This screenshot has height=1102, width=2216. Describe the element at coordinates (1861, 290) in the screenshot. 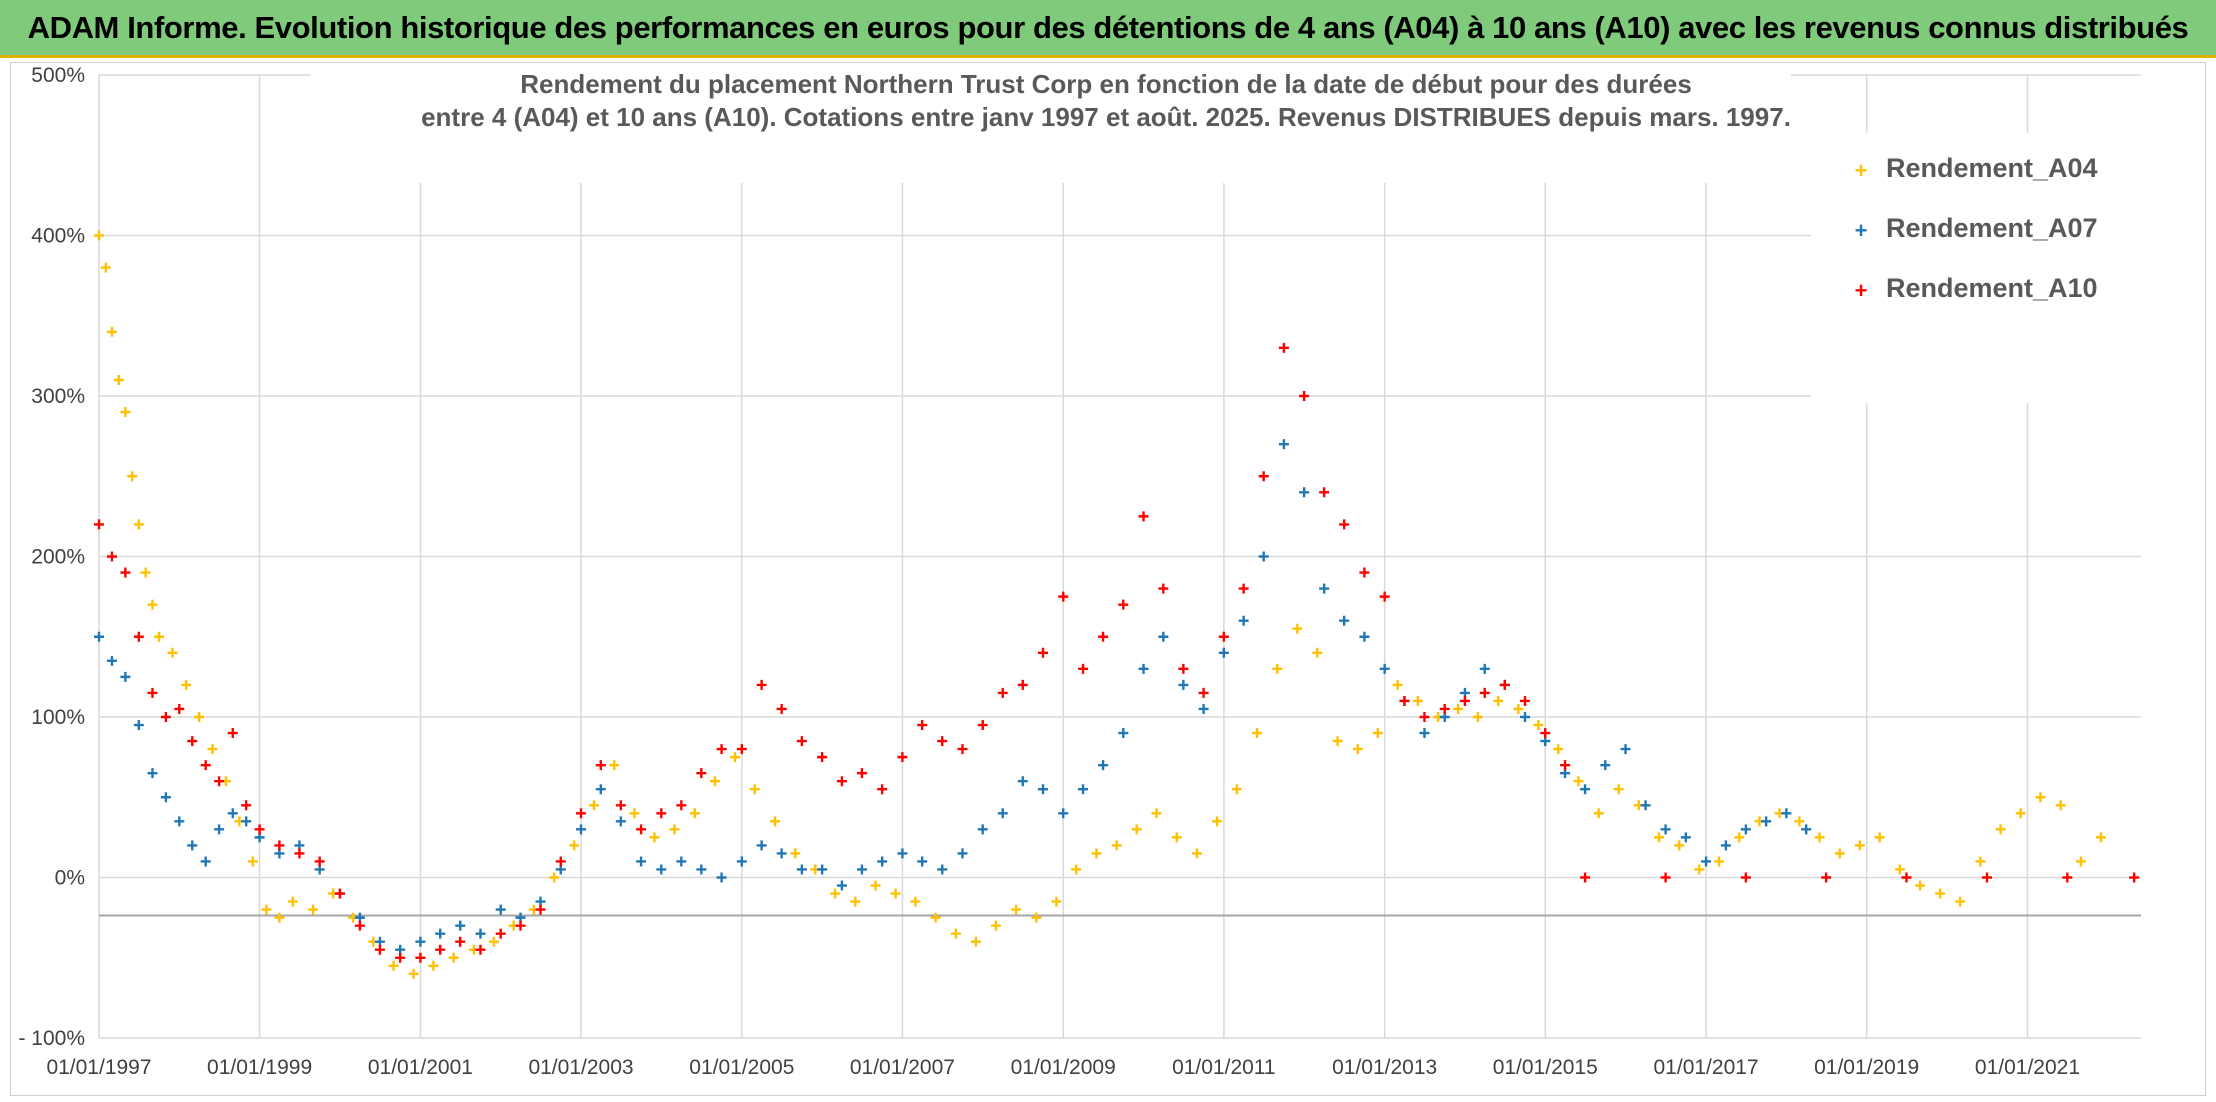

I see `legend-marker-a10: +` at that location.